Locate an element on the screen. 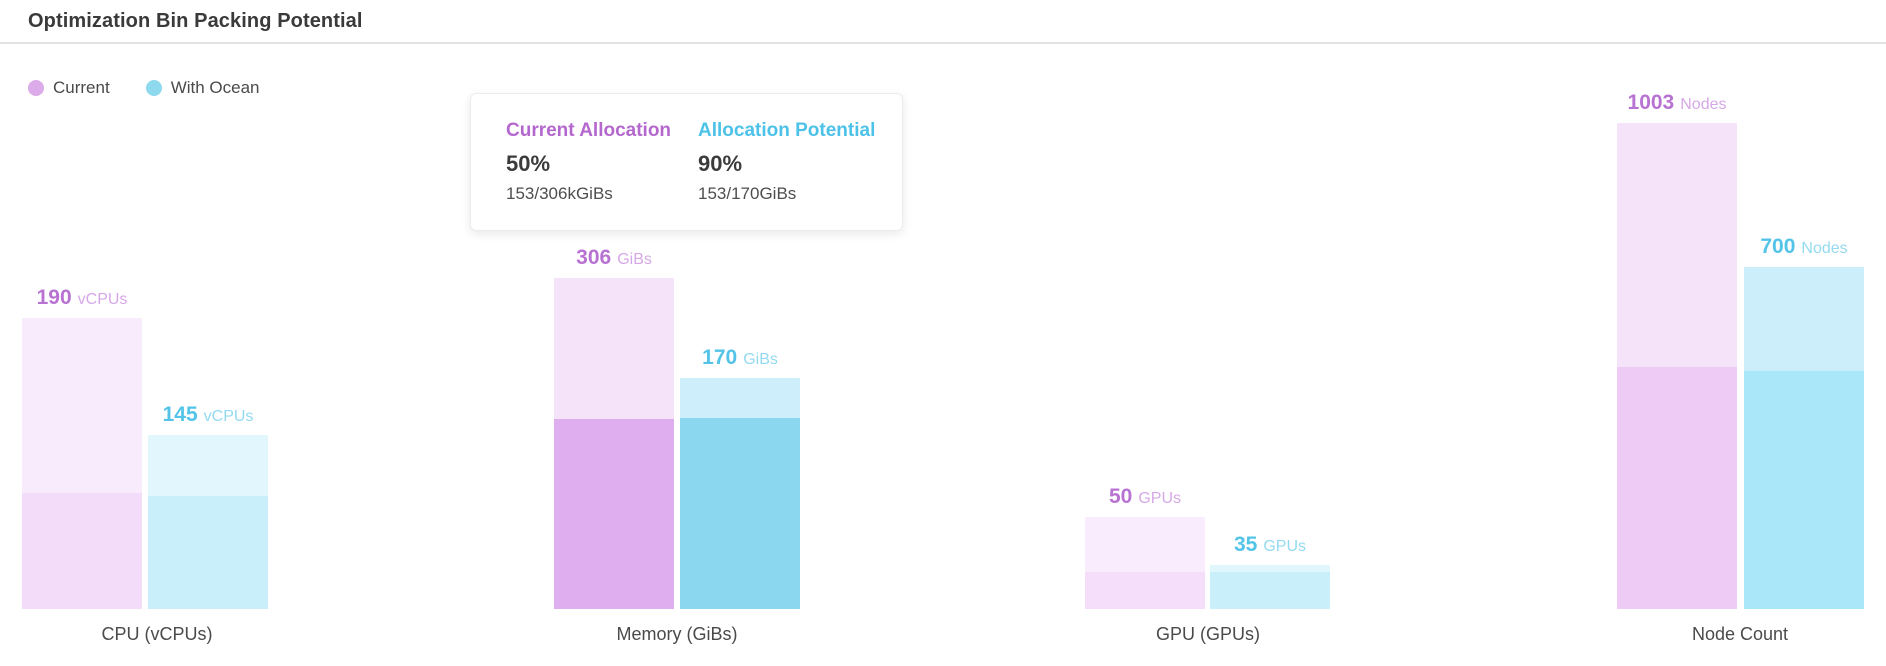 The image size is (1886, 666). tooltip-allocation-potential-column: Allocation Potential 90% 153/170GiBs is located at coordinates (786, 175).